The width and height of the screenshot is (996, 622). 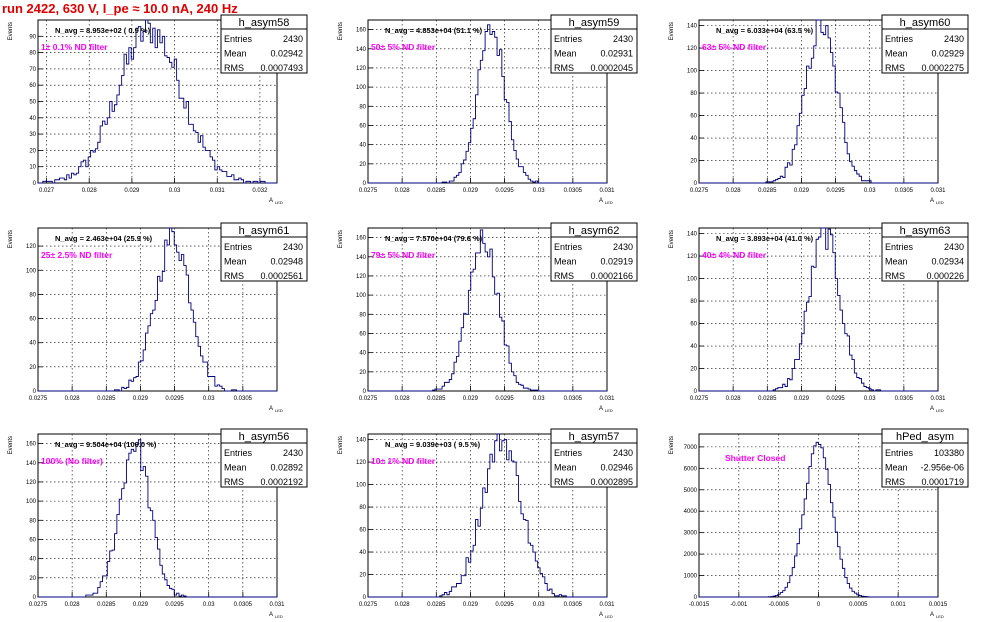 I want to click on stats-value-rms: 0.0002895, so click(x=611, y=482).